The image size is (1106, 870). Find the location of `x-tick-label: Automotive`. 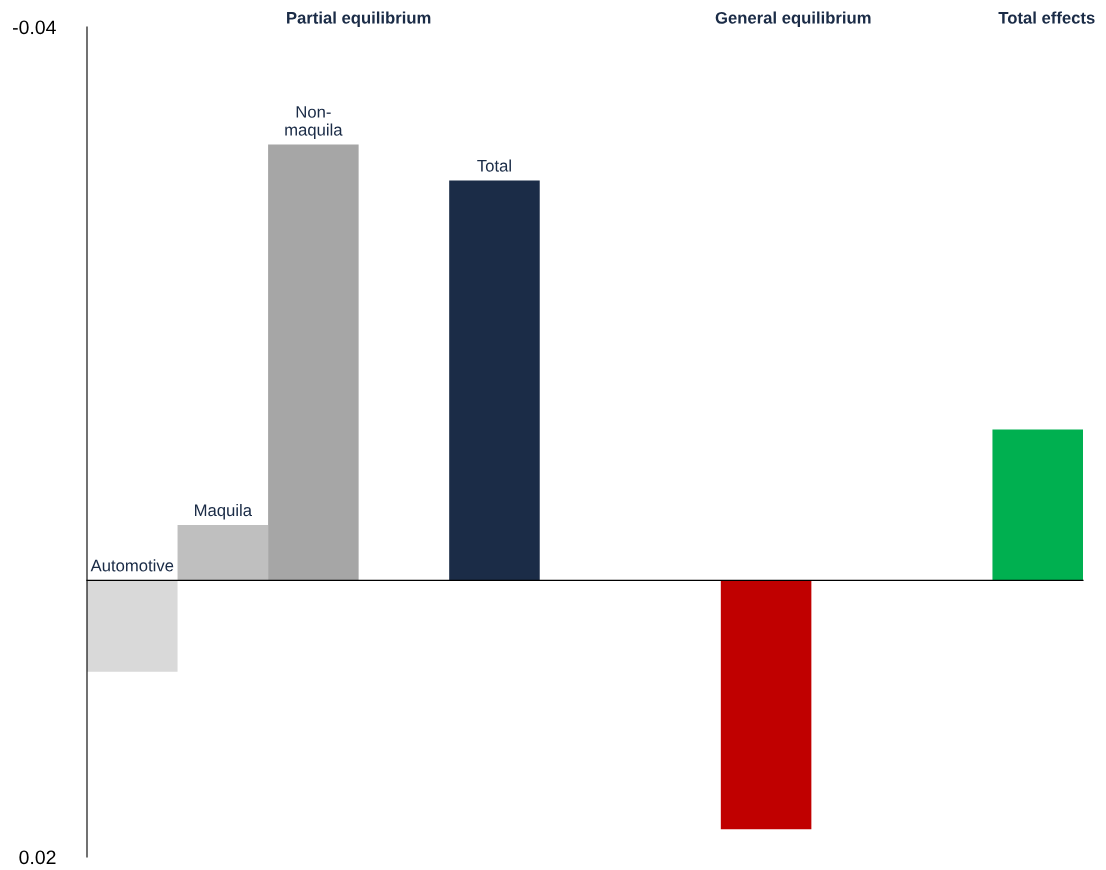

x-tick-label: Automotive is located at coordinates (132, 565).